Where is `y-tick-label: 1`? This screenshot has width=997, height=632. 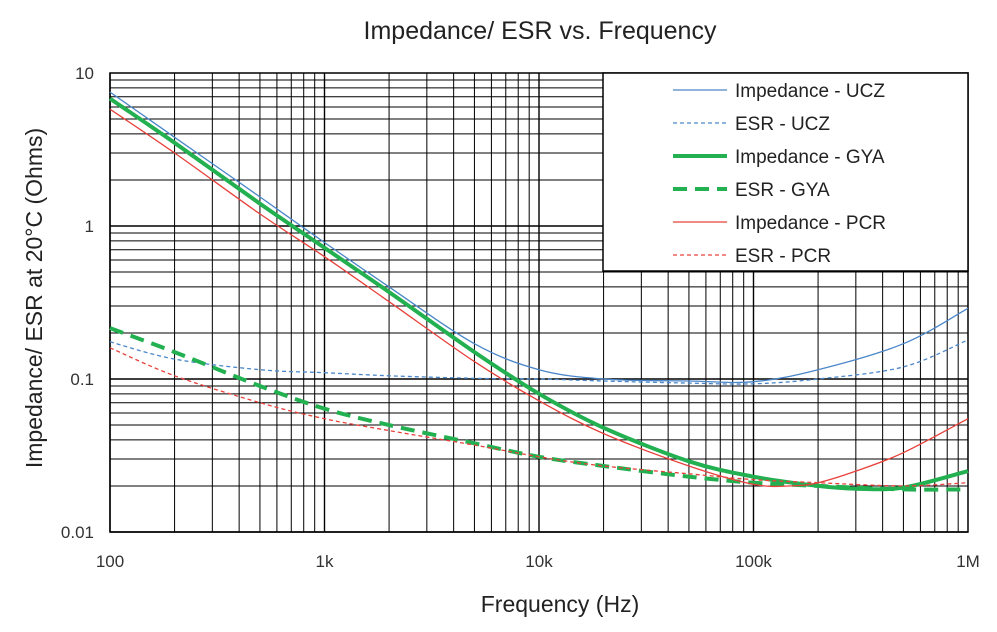 y-tick-label: 1 is located at coordinates (89, 226).